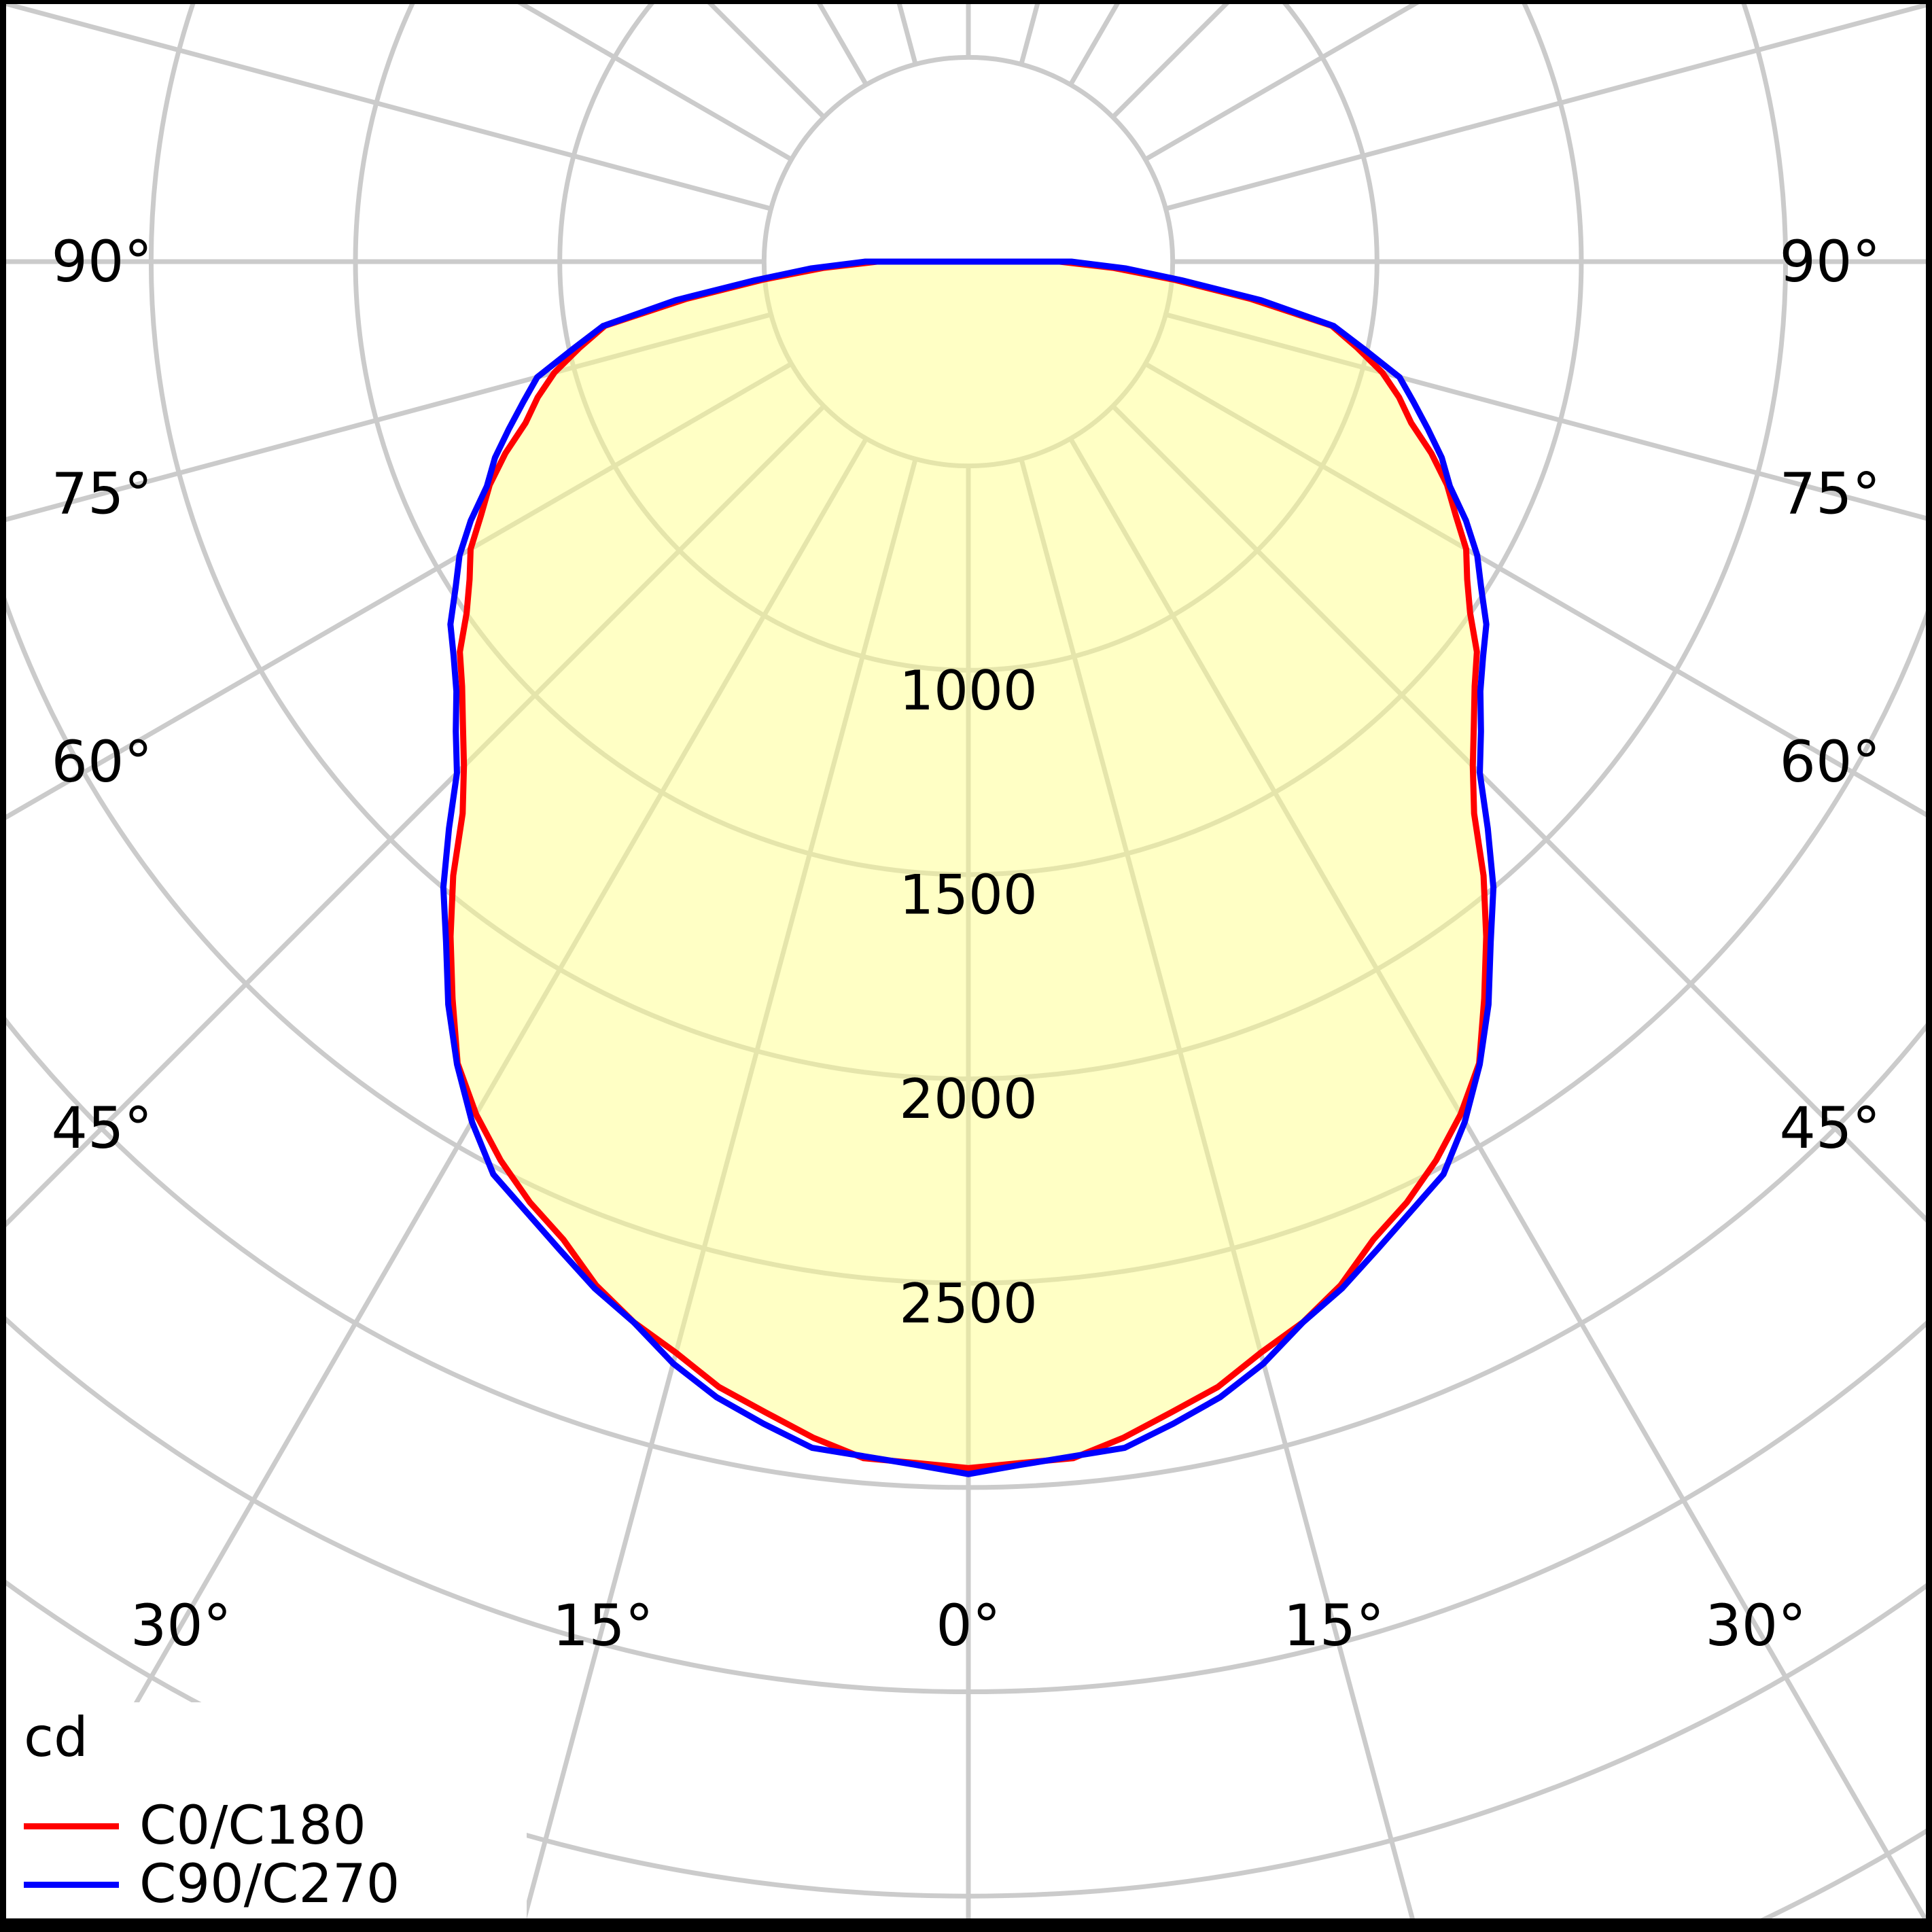 This screenshot has width=1932, height=1932. What do you see at coordinates (968, 1099) in the screenshot?
I see `ring-value-label-2000: 2000` at bounding box center [968, 1099].